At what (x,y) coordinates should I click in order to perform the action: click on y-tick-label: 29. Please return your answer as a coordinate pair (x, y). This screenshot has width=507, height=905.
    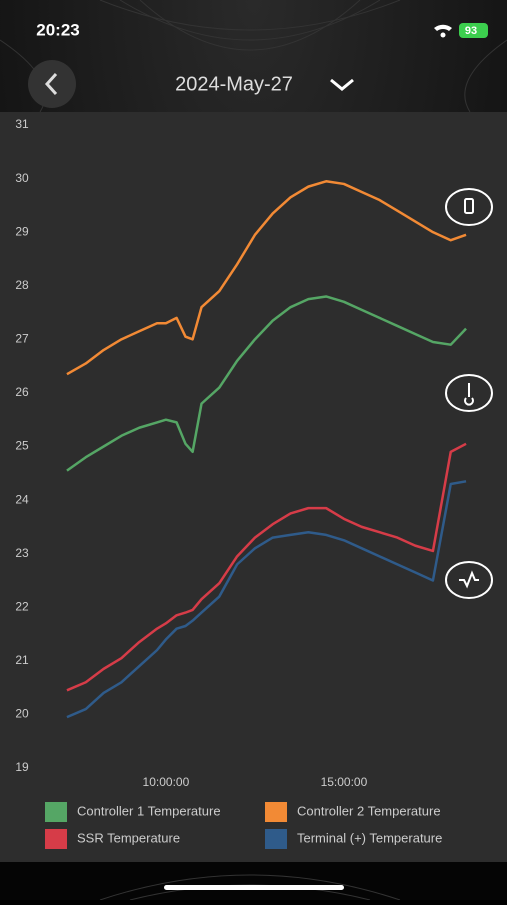
    Looking at the image, I should click on (22, 231).